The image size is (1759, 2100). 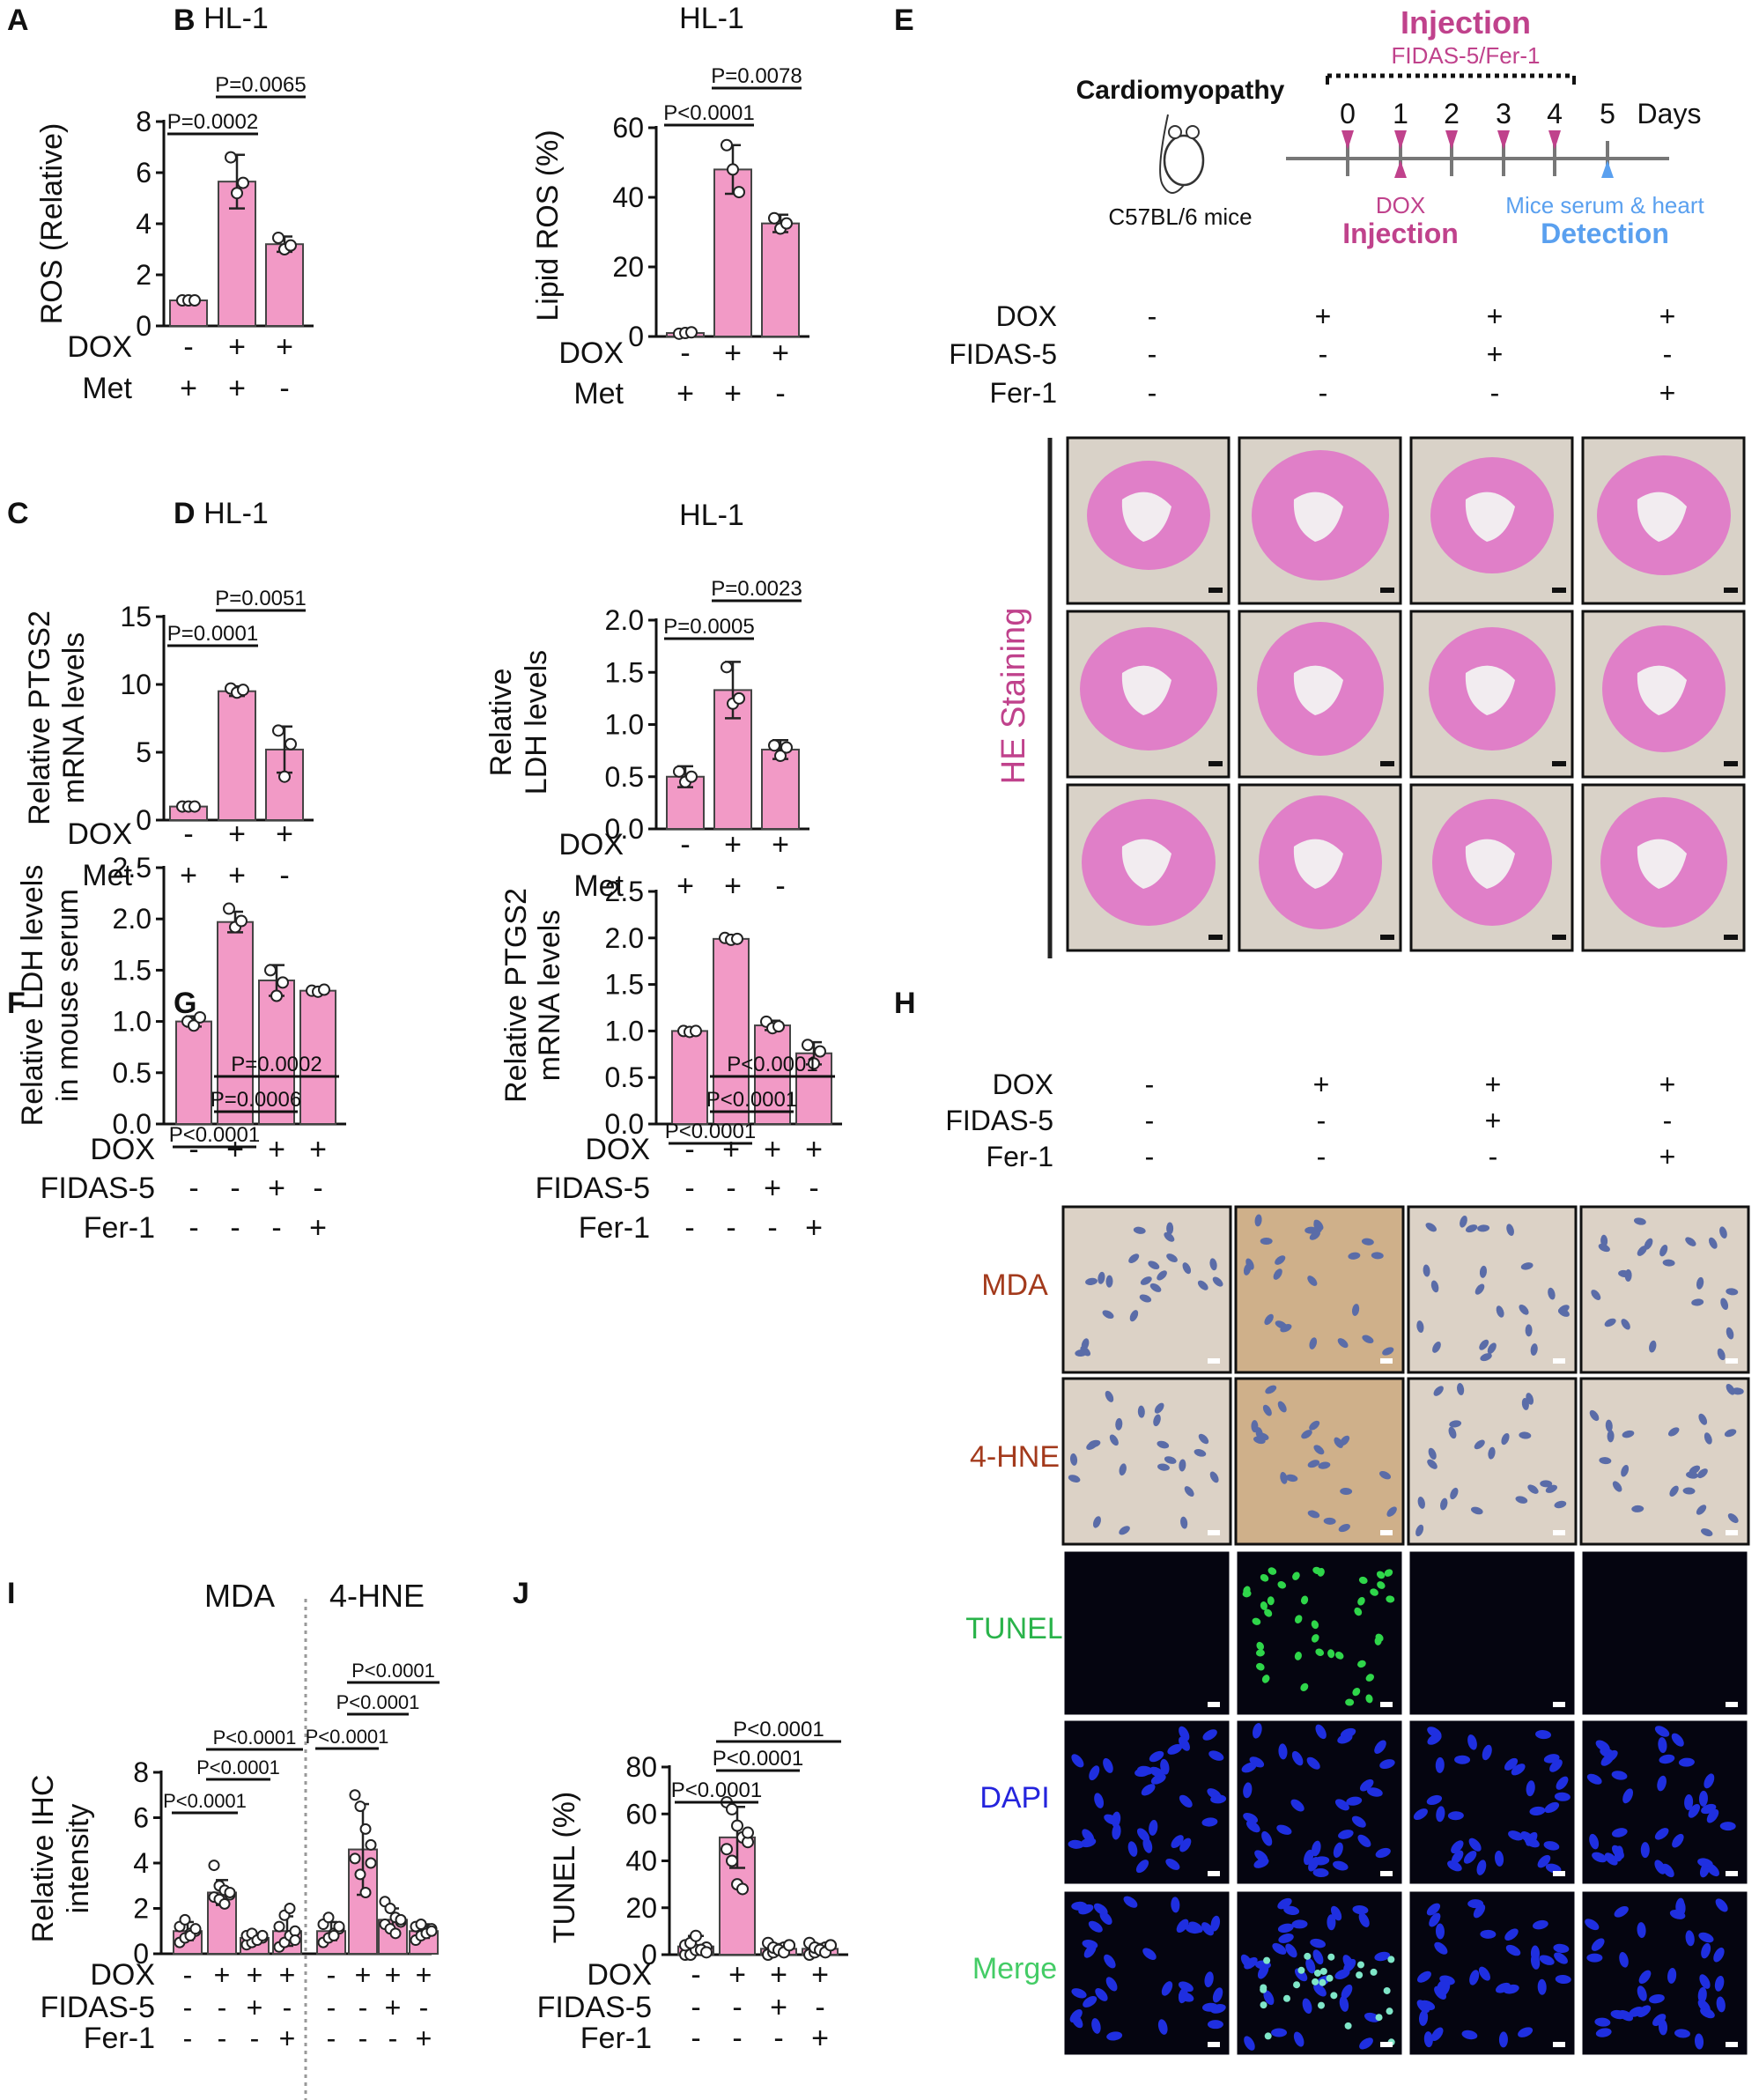 What do you see at coordinates (377, 1596) in the screenshot?
I see `group-name: 4-HNE` at bounding box center [377, 1596].